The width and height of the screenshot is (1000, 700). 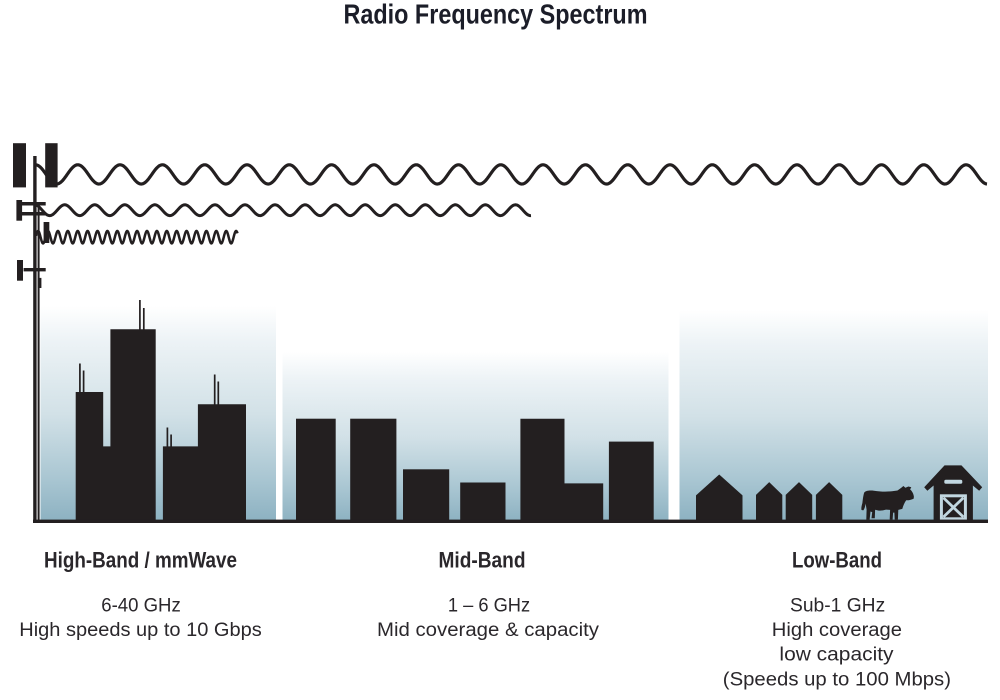 What do you see at coordinates (482, 560) in the screenshot?
I see `svg-text: Mid-Band` at bounding box center [482, 560].